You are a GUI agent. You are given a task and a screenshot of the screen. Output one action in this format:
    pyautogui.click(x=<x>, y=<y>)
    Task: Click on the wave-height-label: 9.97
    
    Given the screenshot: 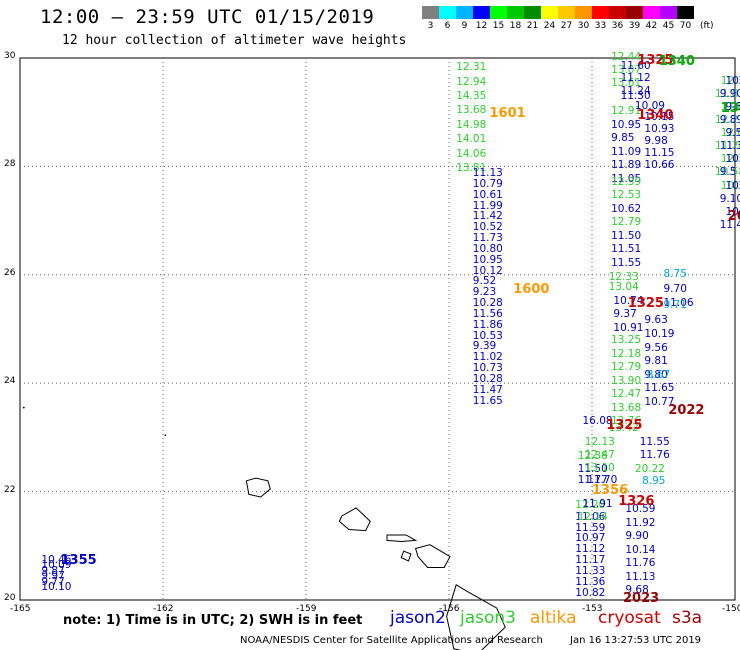 What is the action you would take?
    pyautogui.click(x=53, y=576)
    